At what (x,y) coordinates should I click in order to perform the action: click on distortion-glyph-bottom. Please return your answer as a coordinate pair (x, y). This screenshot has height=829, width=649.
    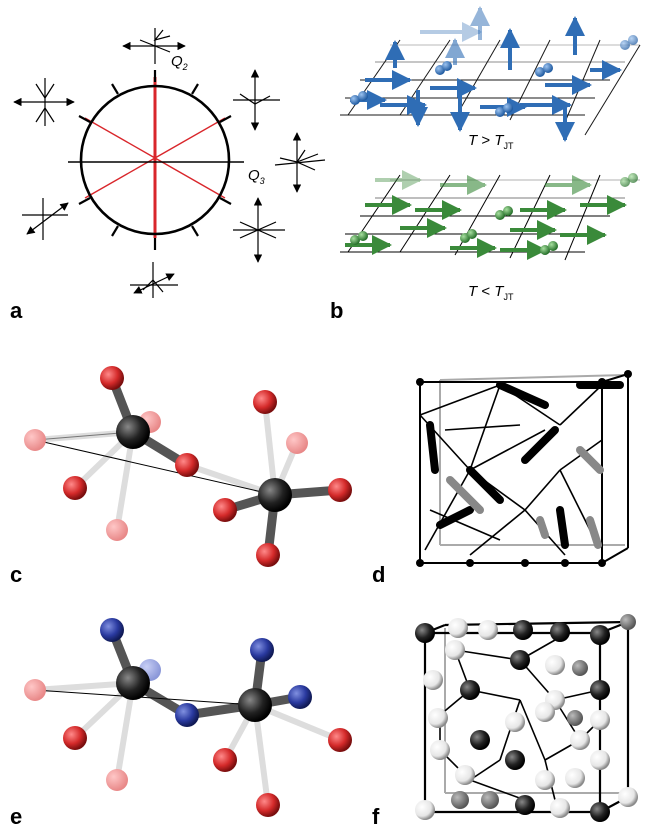
    Looking at the image, I should click on (154, 280).